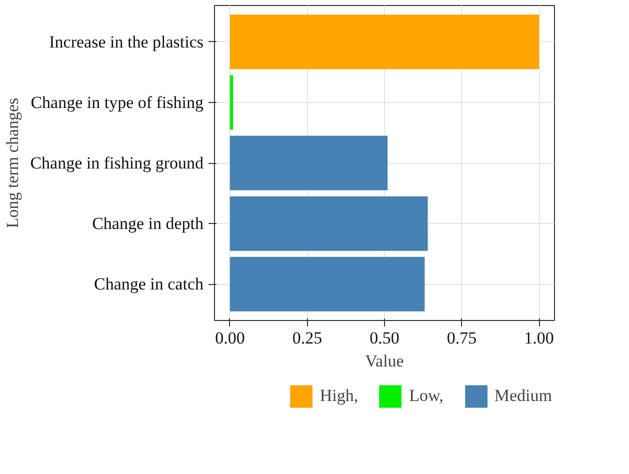 This screenshot has width=629, height=474. What do you see at coordinates (12, 163) in the screenshot?
I see `y-axis-title: Long term changes` at bounding box center [12, 163].